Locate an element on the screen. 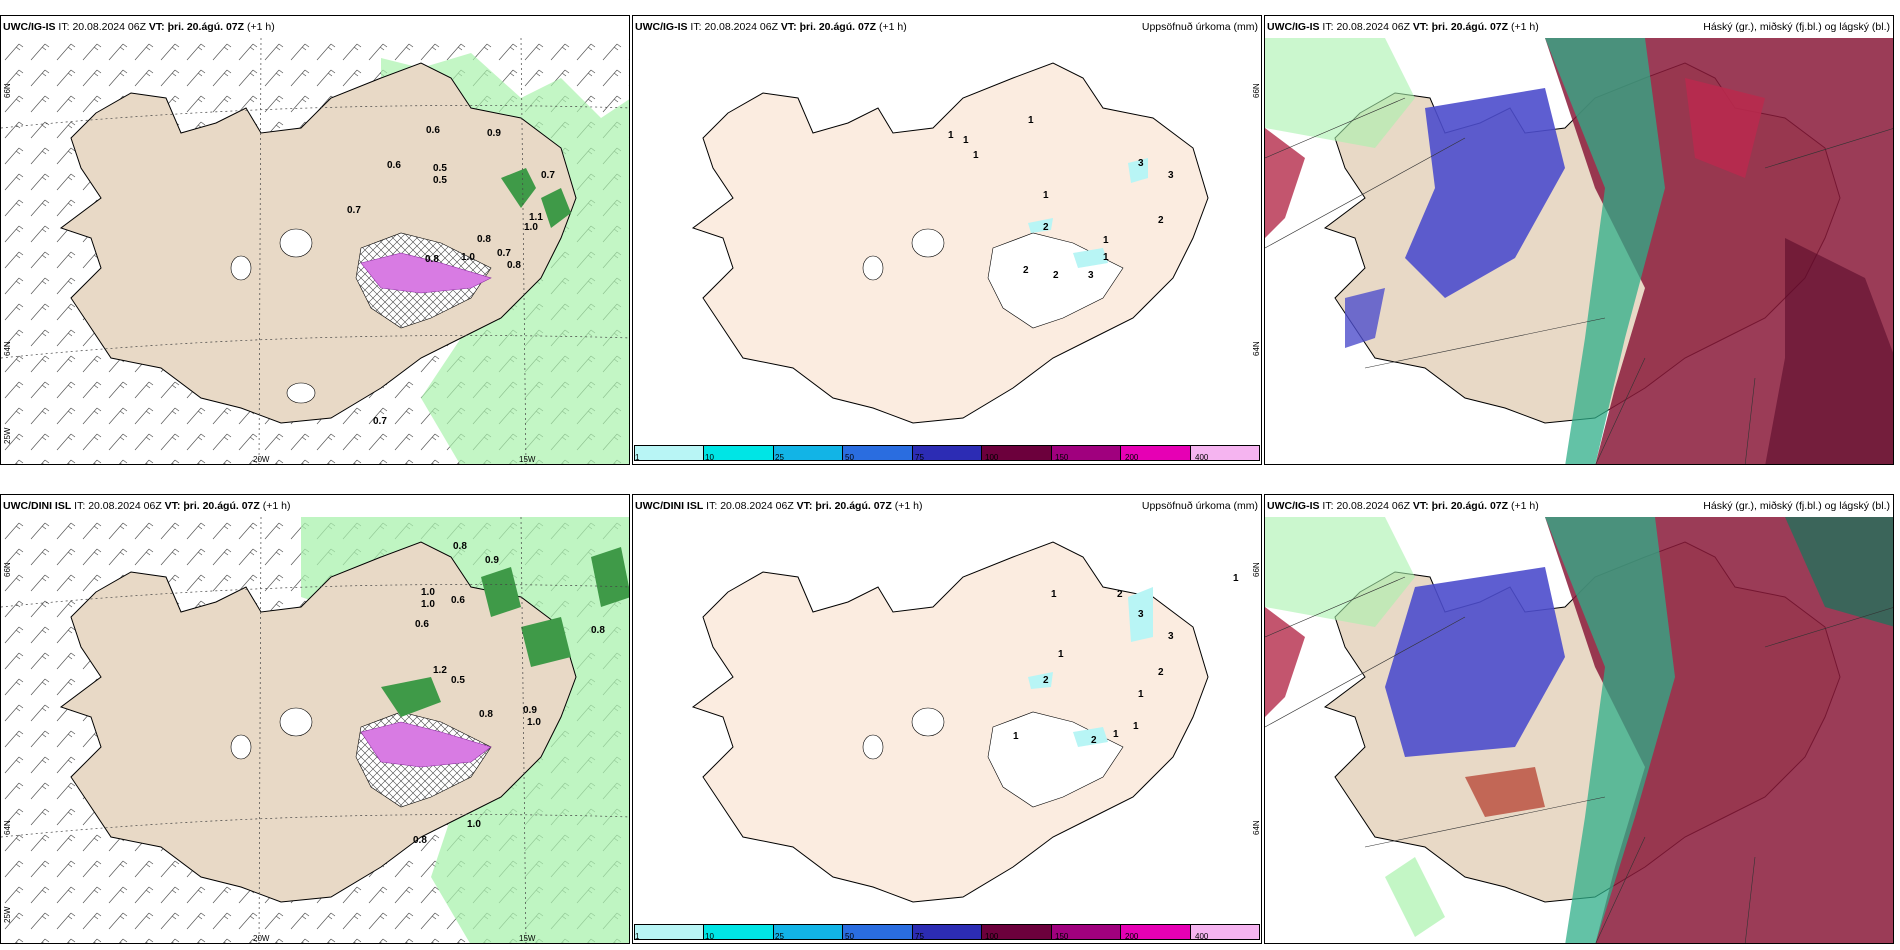 The height and width of the screenshot is (950, 1900). panel-title: Uppsöfnuð úrkoma (mm) is located at coordinates (1199, 27).